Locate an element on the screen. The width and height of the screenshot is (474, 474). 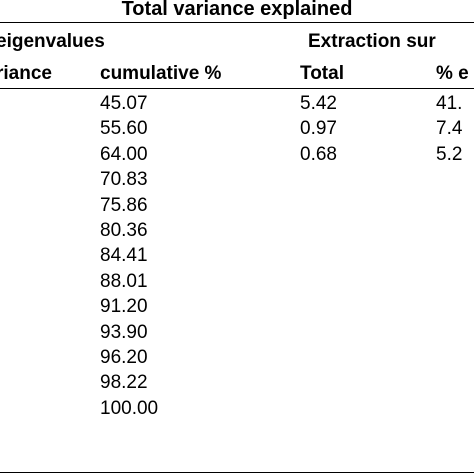
column-header-variance: riance is located at coordinates (26, 73).